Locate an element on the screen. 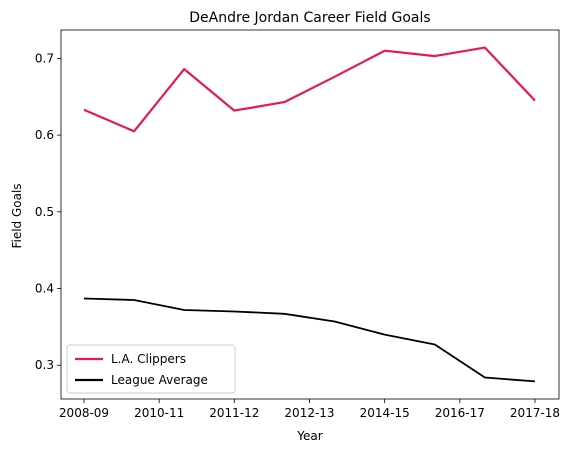 This screenshot has width=573, height=453. x-tick-label: 2010-11 is located at coordinates (159, 413).